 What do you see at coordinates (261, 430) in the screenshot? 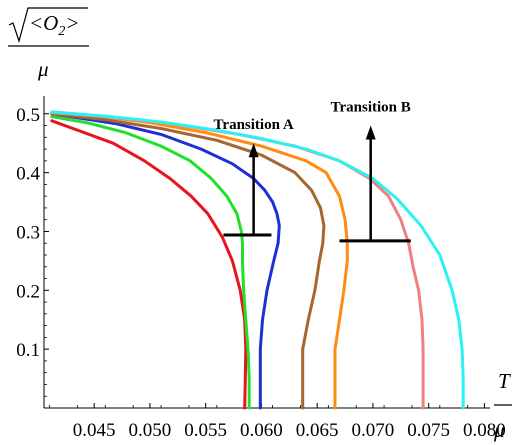
I see `x-tick-label-3: 0.060` at bounding box center [261, 430].